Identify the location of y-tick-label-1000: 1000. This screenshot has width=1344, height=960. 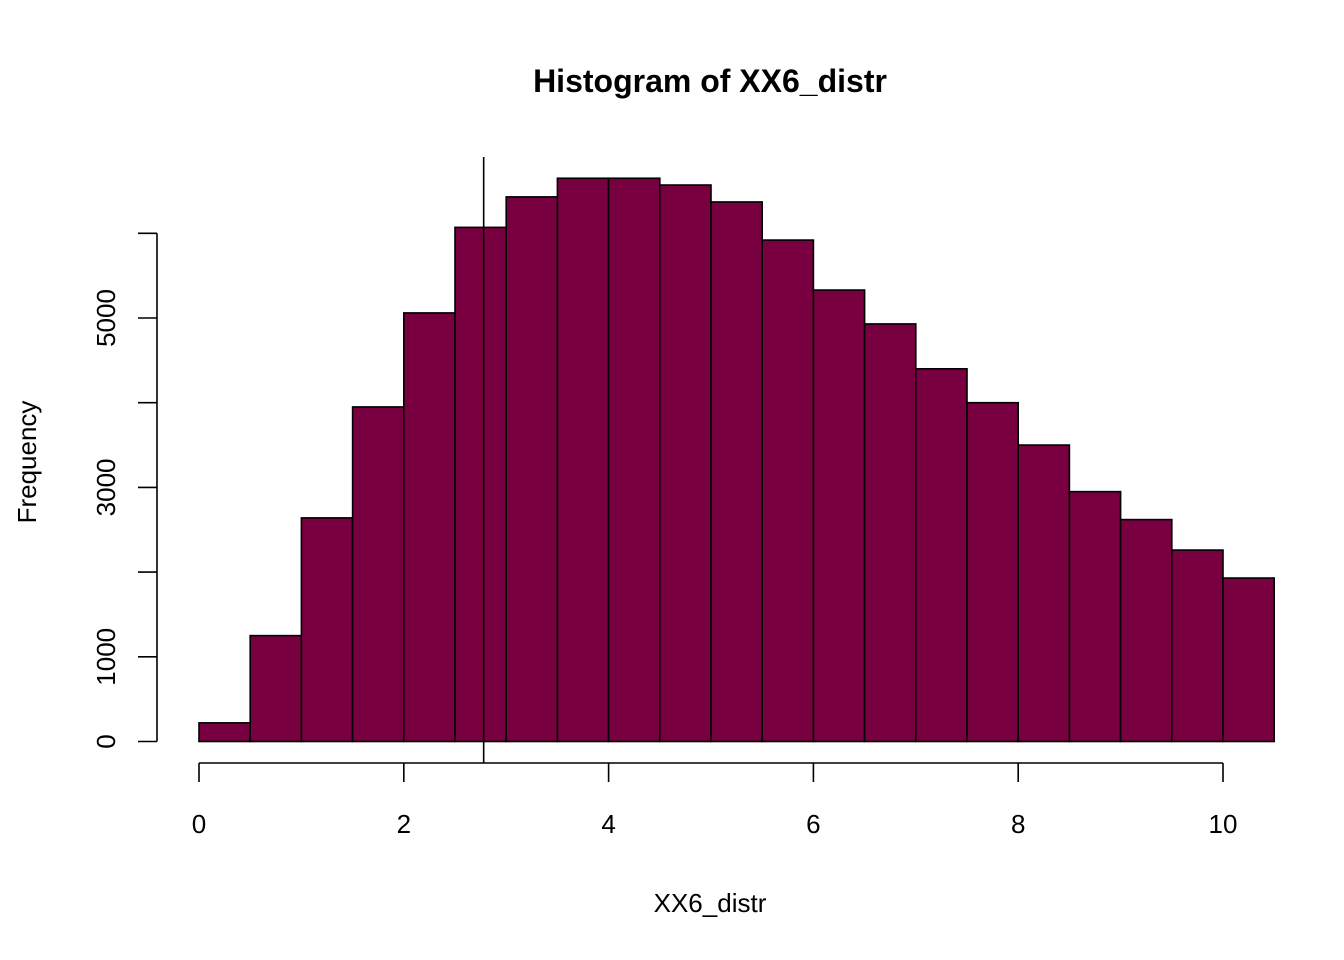
(106, 657).